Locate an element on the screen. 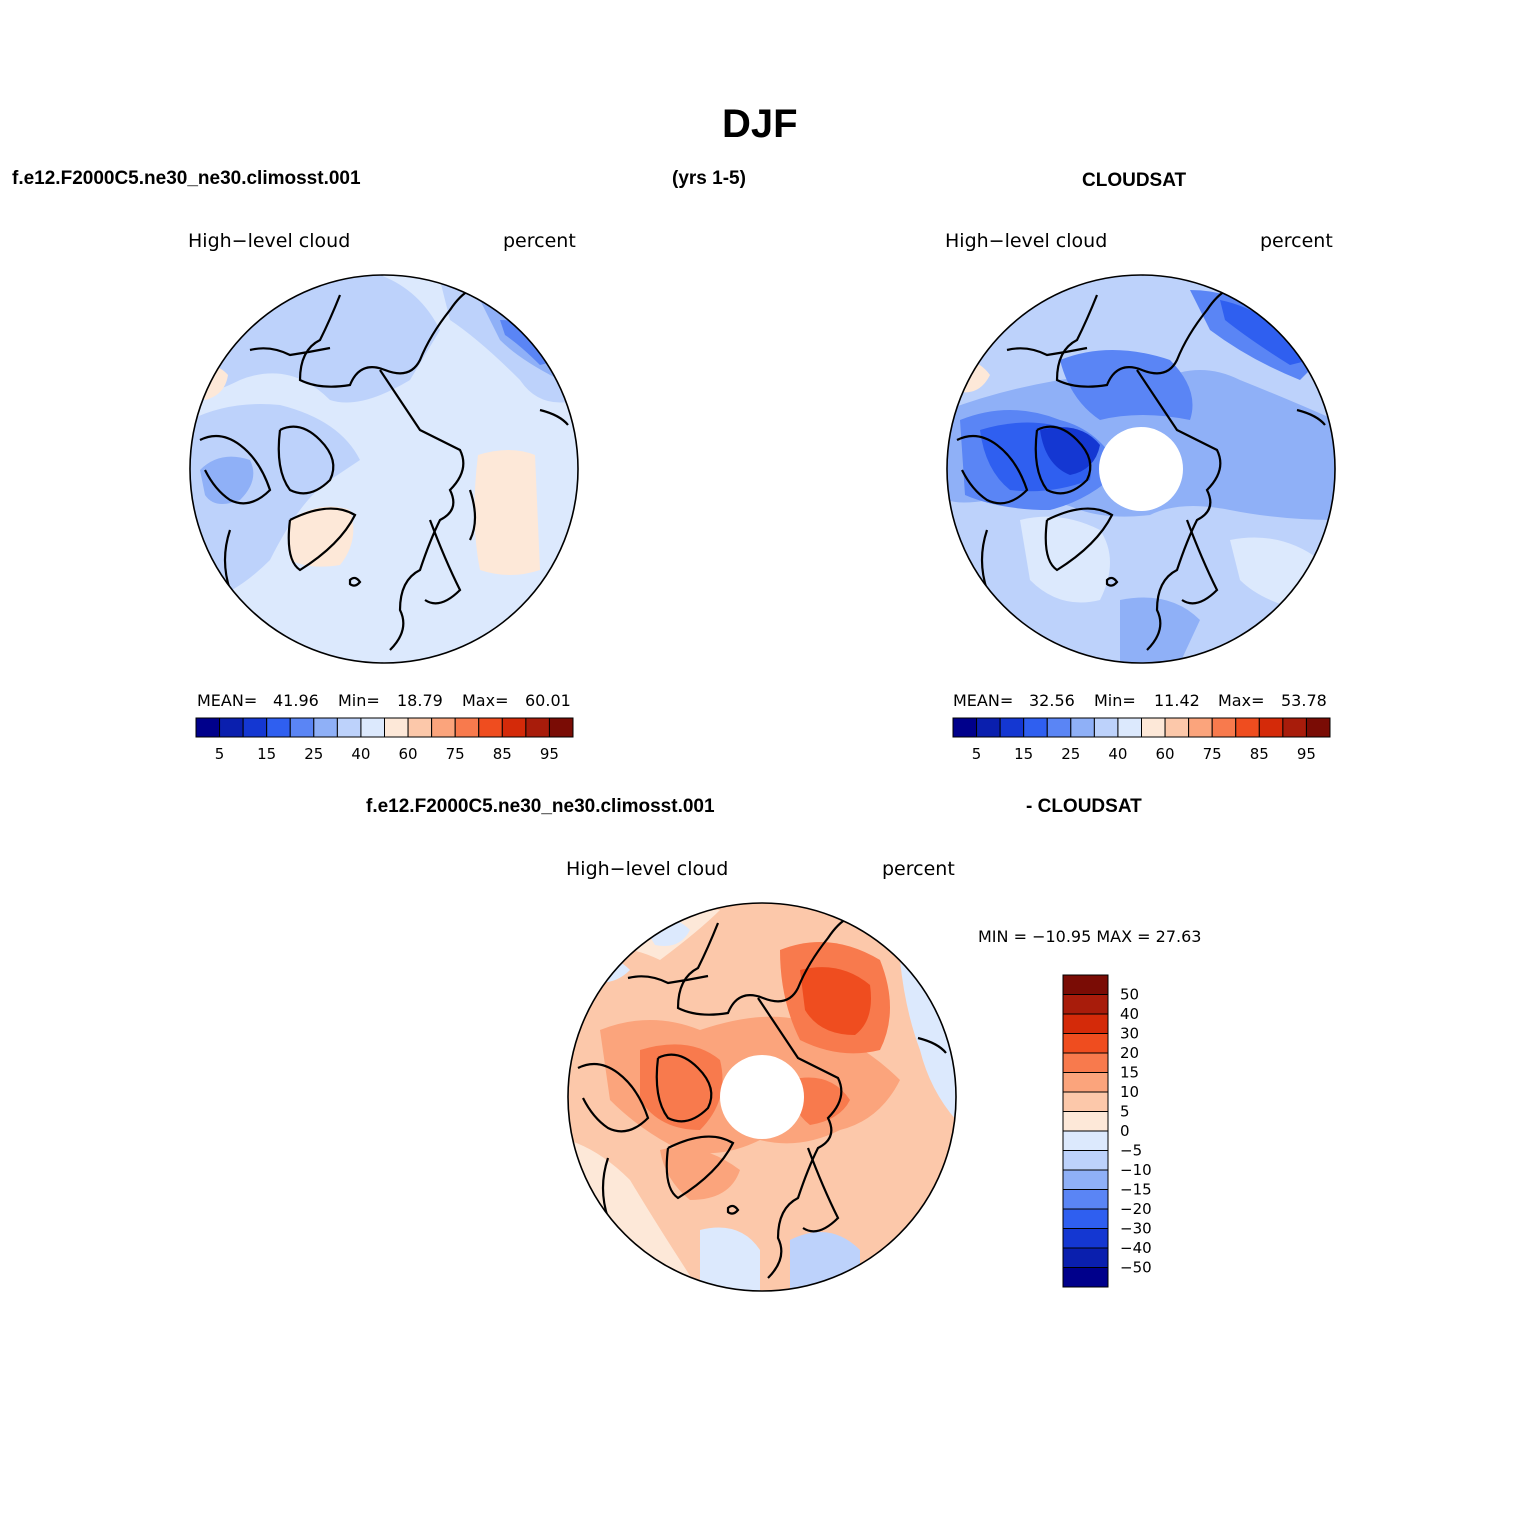 This screenshot has width=1525, height=1525. panel1-min-label: Min= is located at coordinates (359, 700).